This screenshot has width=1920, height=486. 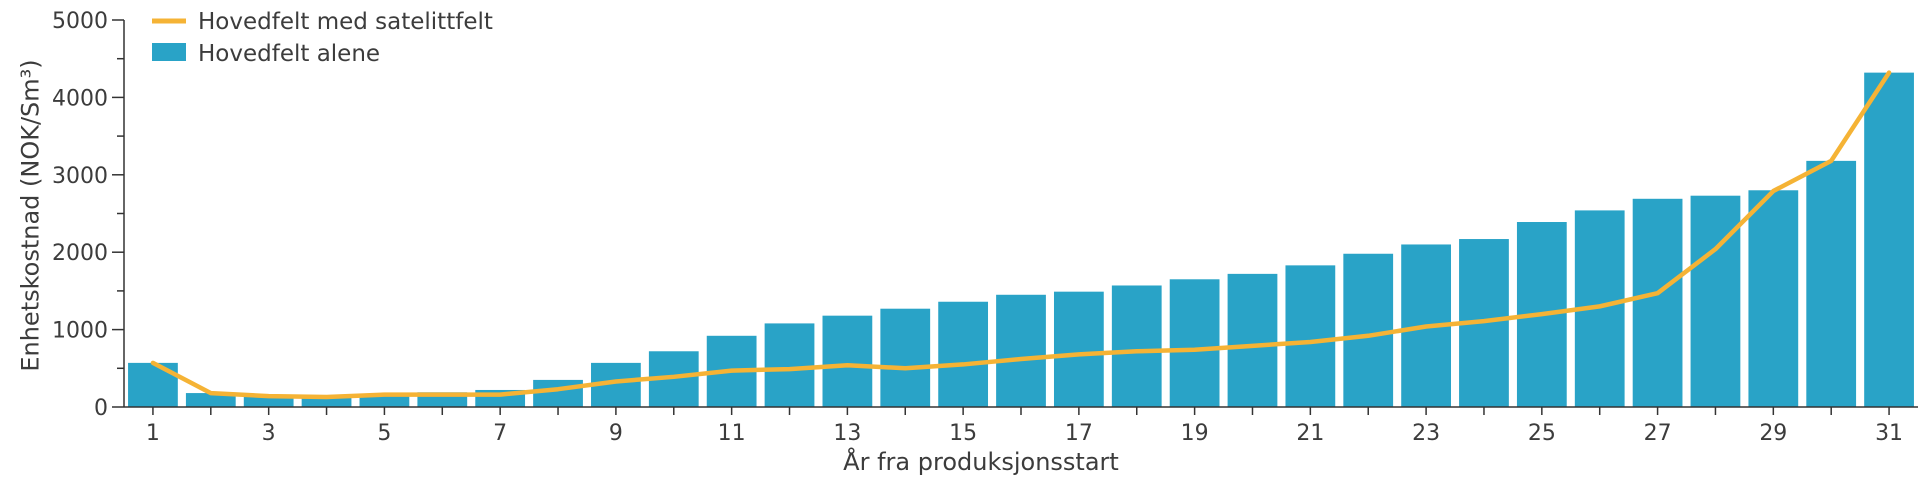 I want to click on x-tick-label: 25, so click(x=1542, y=433).